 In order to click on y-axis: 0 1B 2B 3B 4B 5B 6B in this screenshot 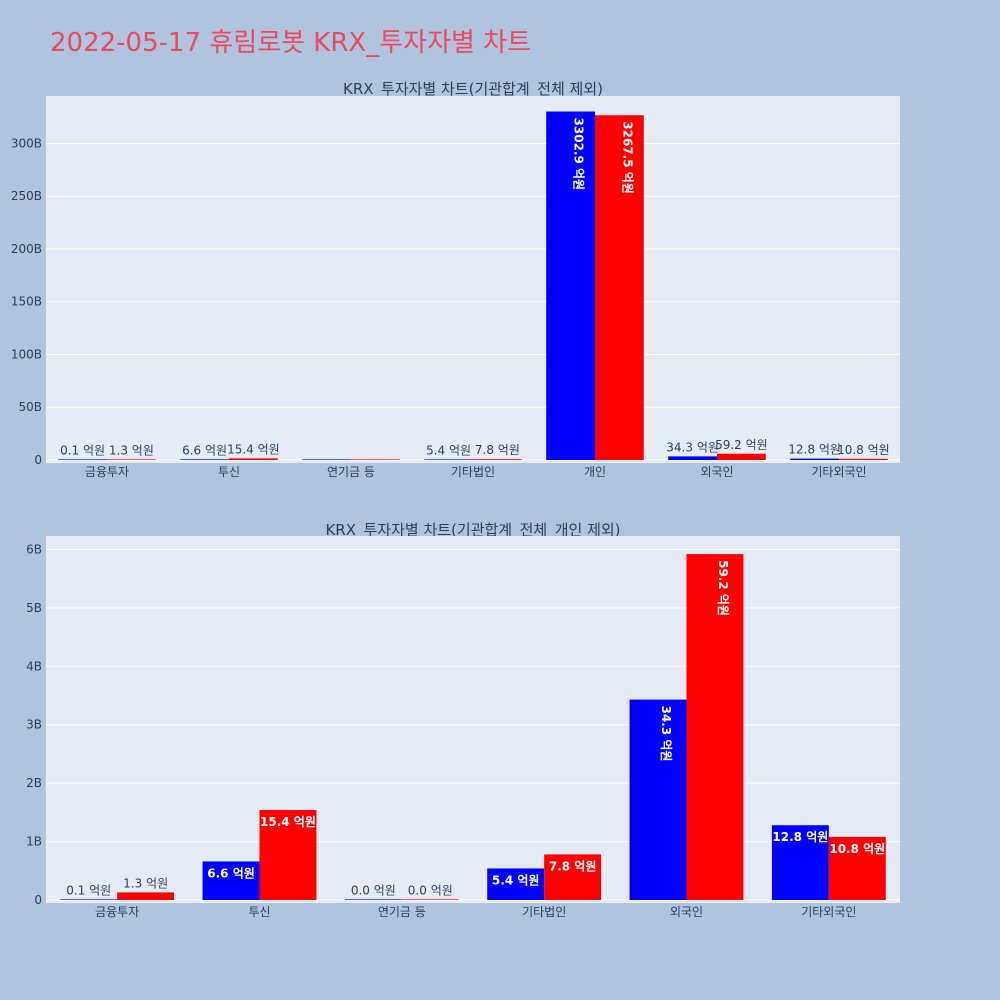, I will do `click(34, 724)`.